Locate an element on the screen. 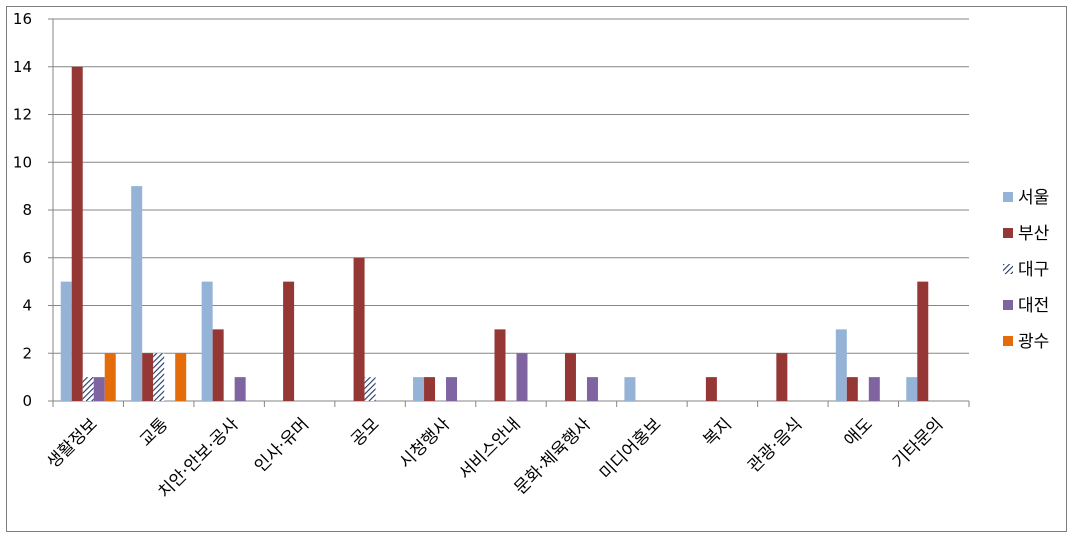  bar-대구-공모 is located at coordinates (370, 389).